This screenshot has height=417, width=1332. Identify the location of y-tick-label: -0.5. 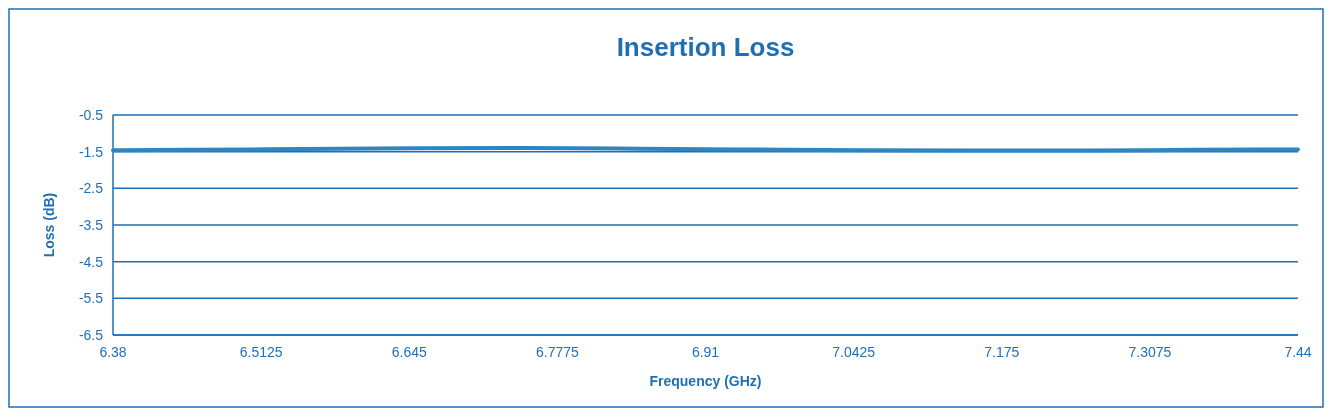
(91, 115).